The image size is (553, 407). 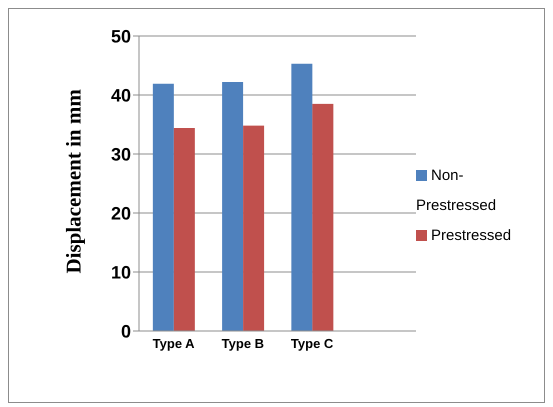 What do you see at coordinates (456, 190) in the screenshot?
I see `legend-label: Non-Prestressed` at bounding box center [456, 190].